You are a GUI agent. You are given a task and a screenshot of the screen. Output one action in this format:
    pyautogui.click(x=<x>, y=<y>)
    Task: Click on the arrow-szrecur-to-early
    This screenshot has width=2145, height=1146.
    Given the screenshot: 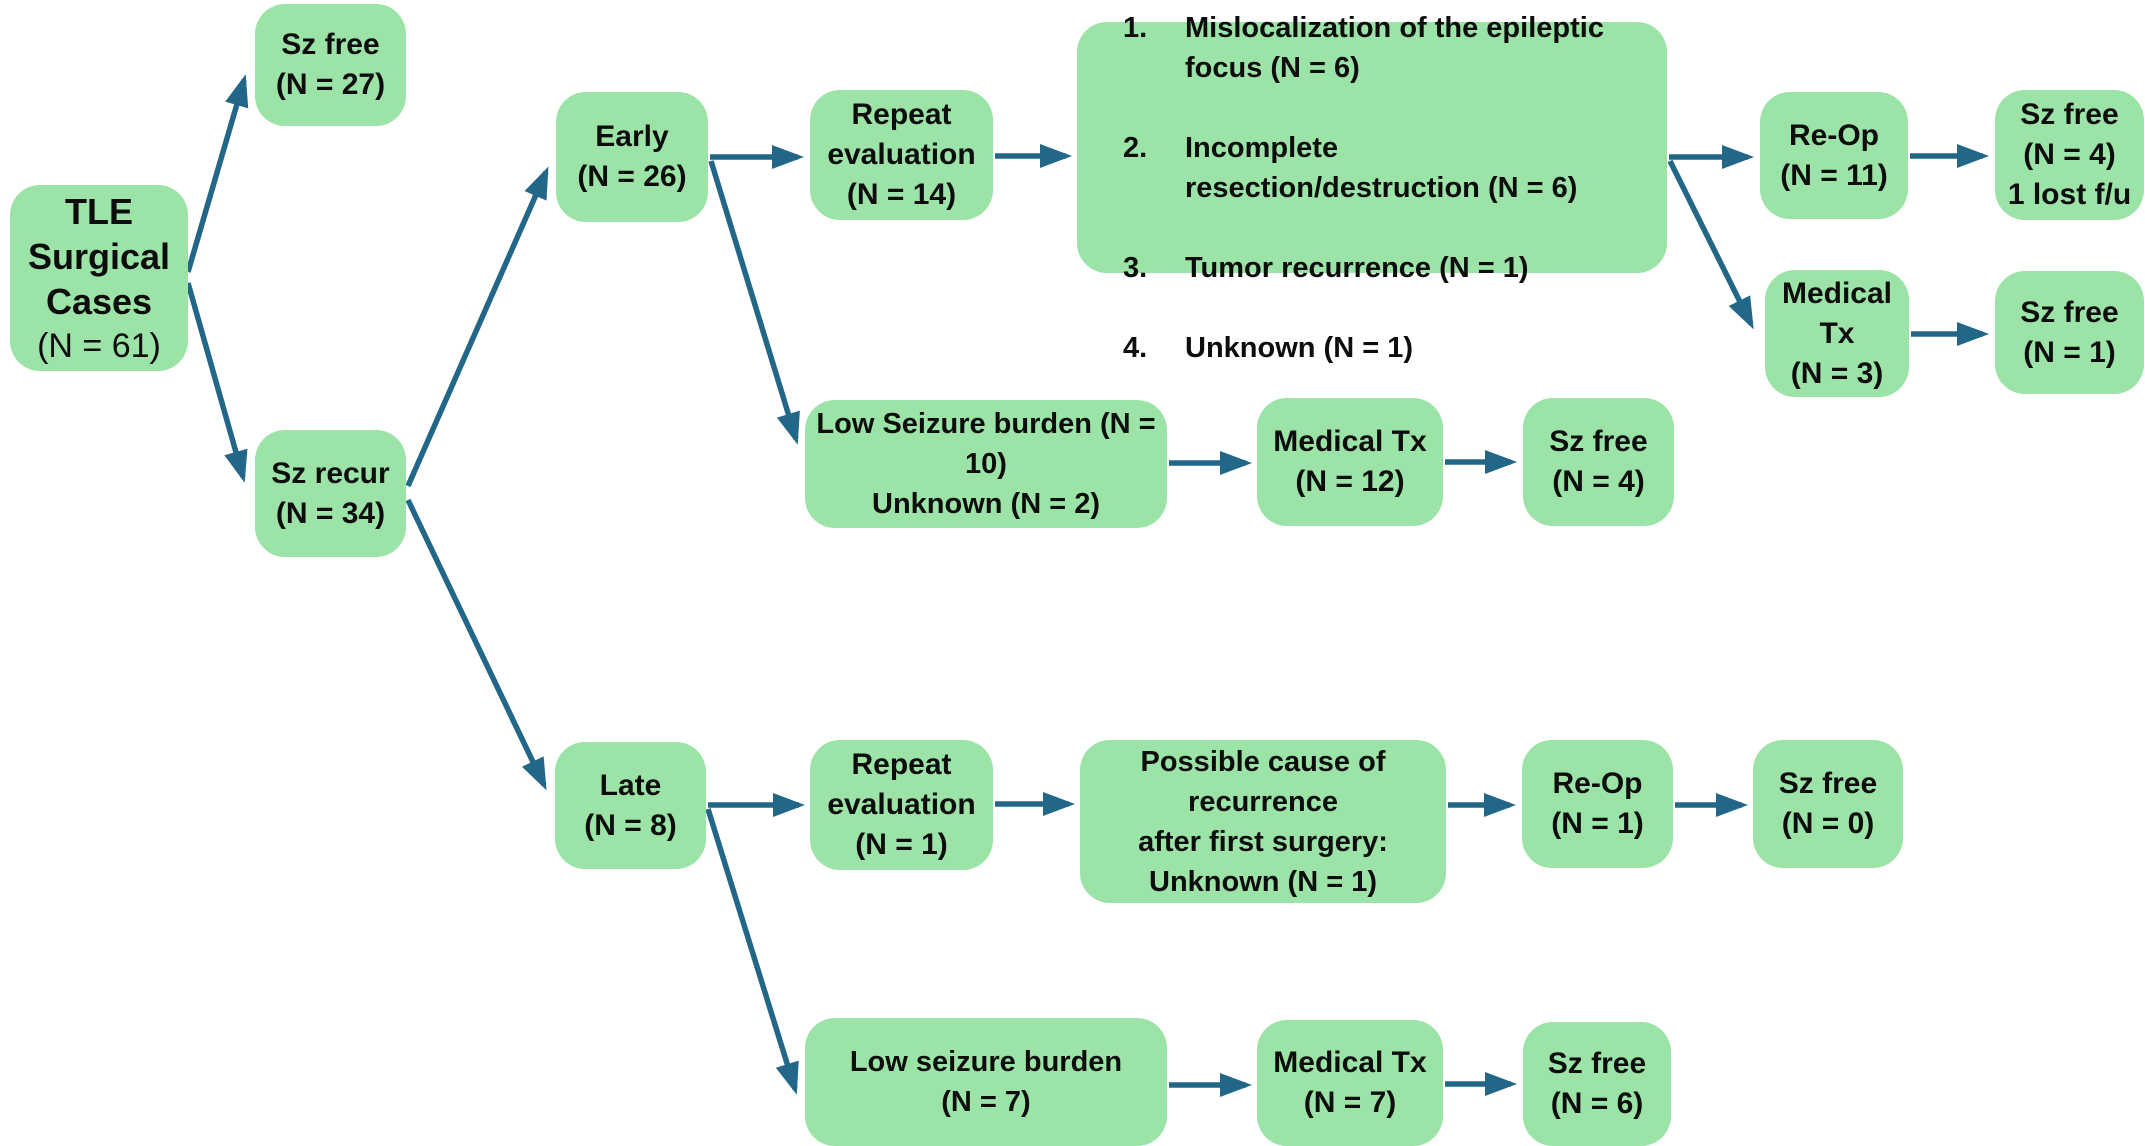 What is the action you would take?
    pyautogui.click(x=477, y=327)
    